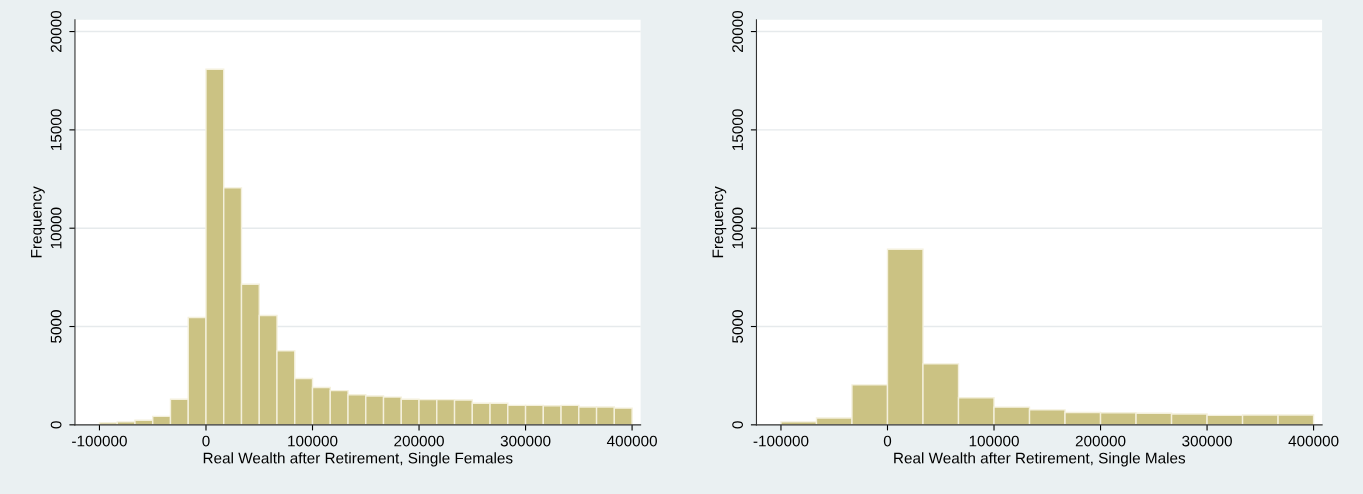 The width and height of the screenshot is (1363, 494). I want to click on x-axis-title: Real Wealth after Retirement, Single Females, so click(358, 459).